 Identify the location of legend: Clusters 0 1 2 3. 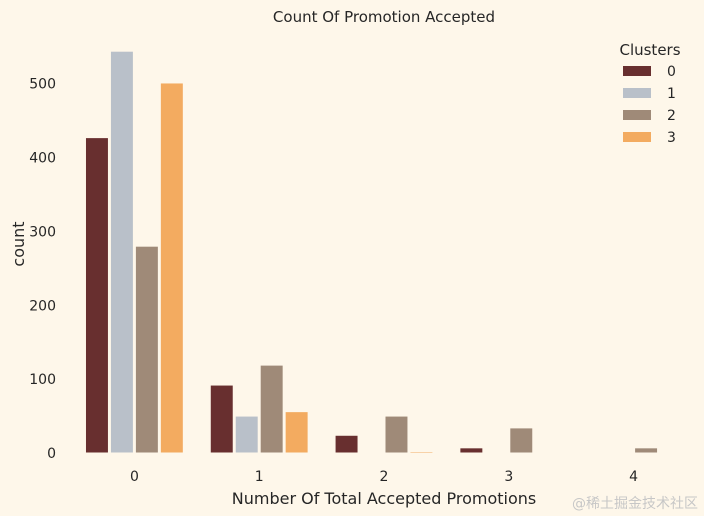
(649, 93).